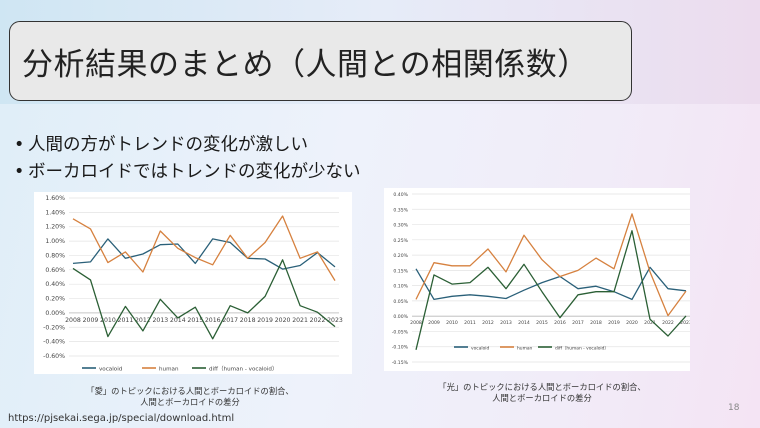 Image resolution: width=760 pixels, height=428 pixels. What do you see at coordinates (400, 302) in the screenshot?
I see `y-tick-label: 0.05%` at bounding box center [400, 302].